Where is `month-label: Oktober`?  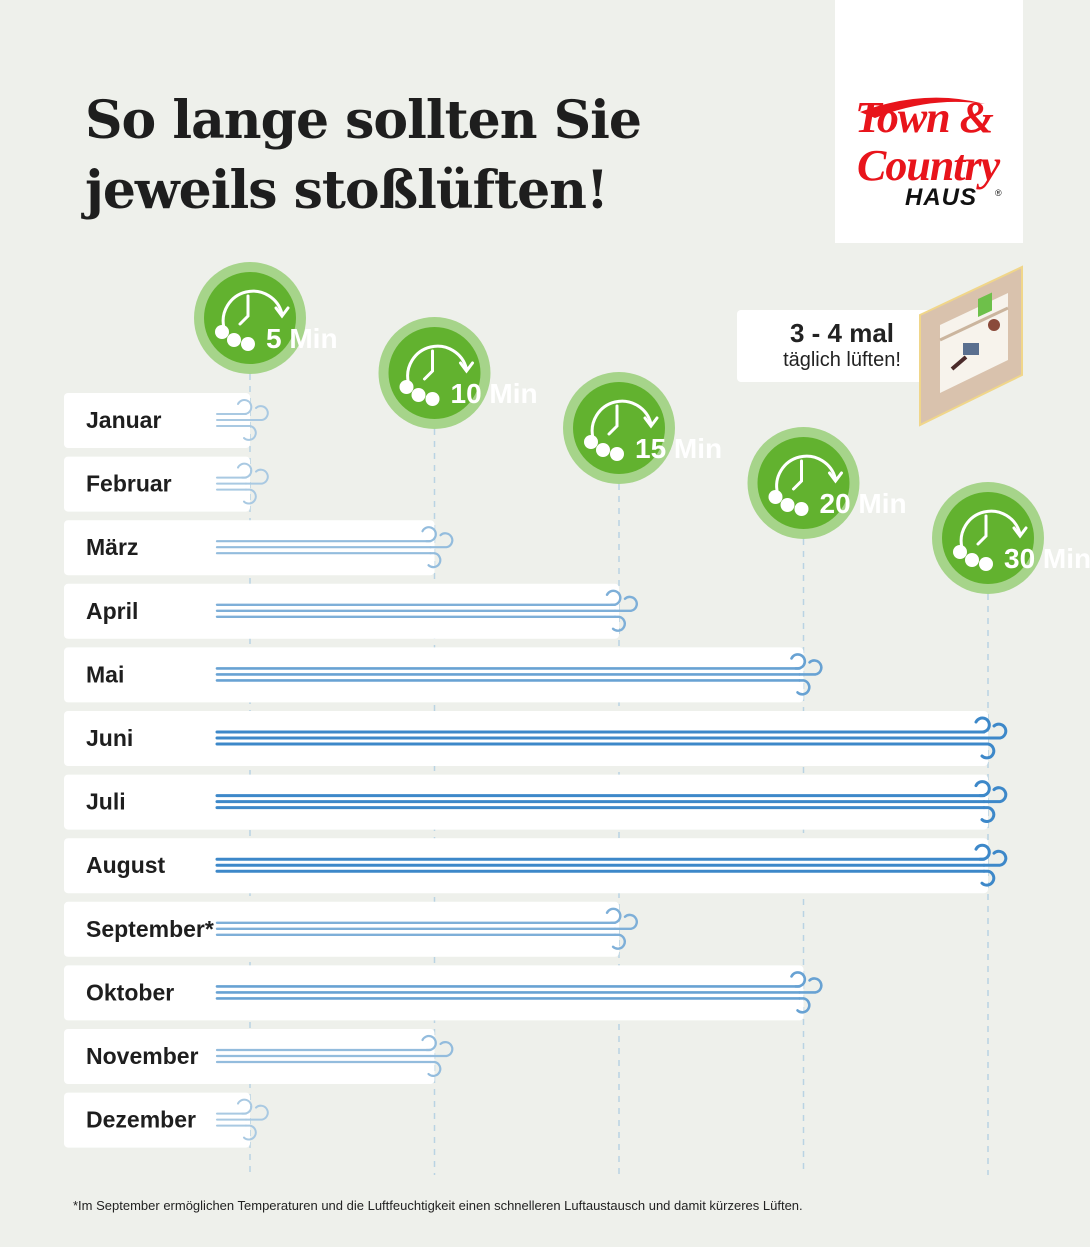 month-label: Oktober is located at coordinates (130, 992).